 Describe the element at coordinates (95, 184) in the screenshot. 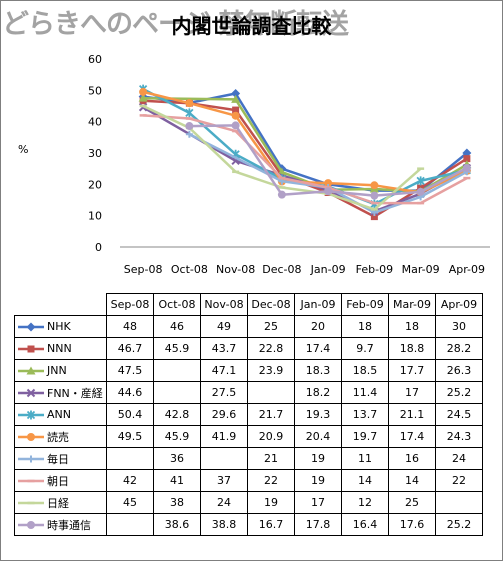

I see `y-tick-label: 20` at that location.